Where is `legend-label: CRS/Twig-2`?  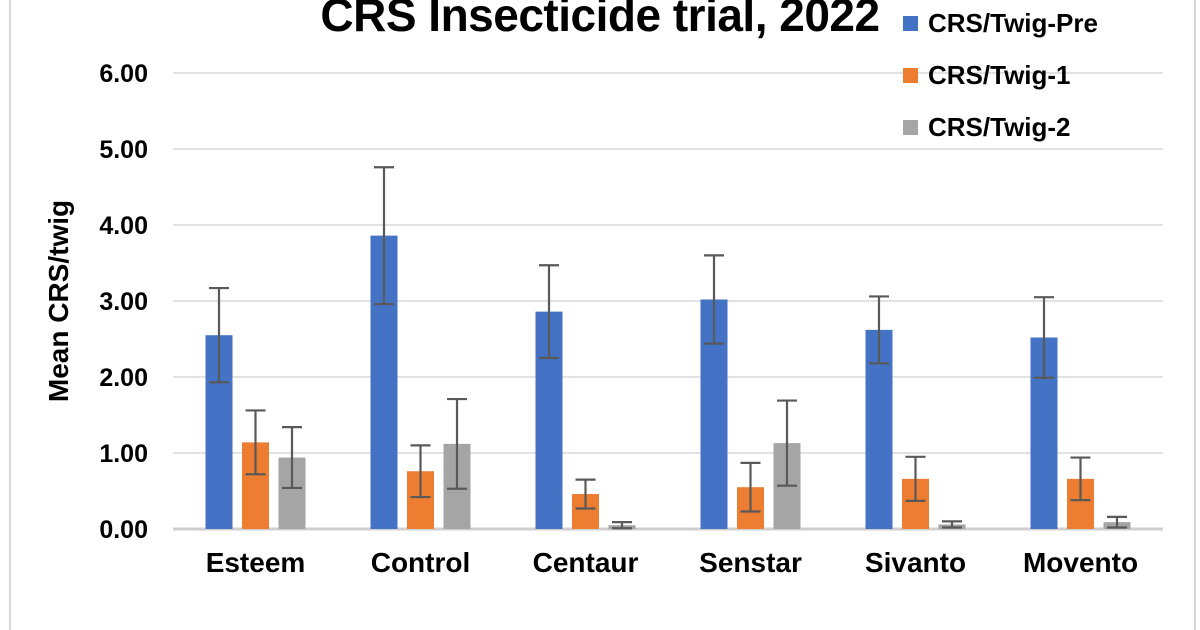 legend-label: CRS/Twig-2 is located at coordinates (999, 126).